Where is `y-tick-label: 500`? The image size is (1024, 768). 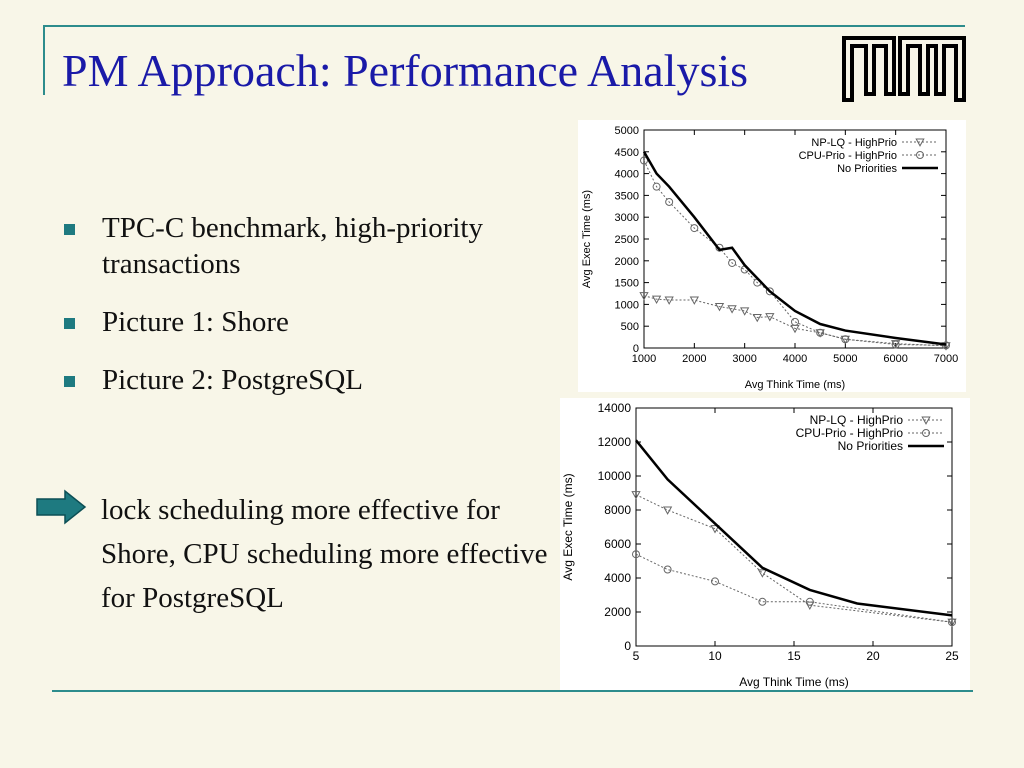
y-tick-label: 500 is located at coordinates (630, 327).